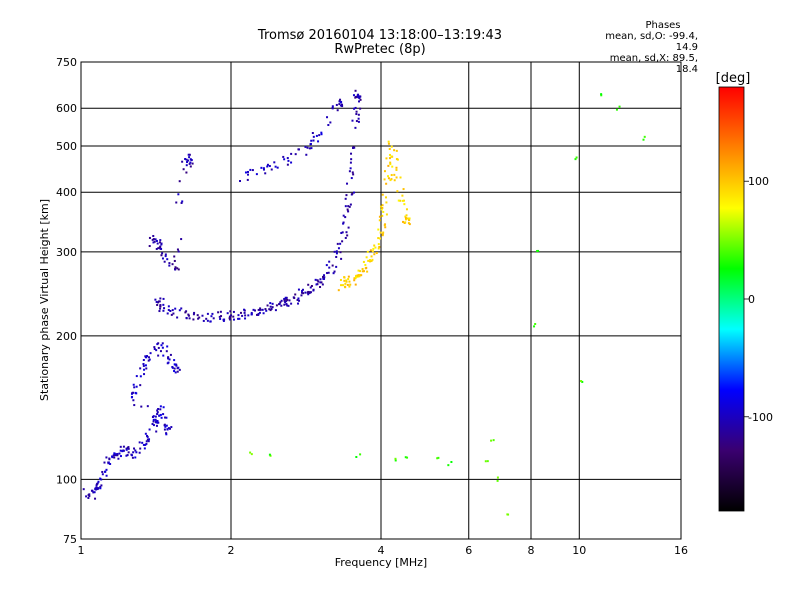  What do you see at coordinates (531, 550) in the screenshot?
I see `x-tick-label: 8` at bounding box center [531, 550].